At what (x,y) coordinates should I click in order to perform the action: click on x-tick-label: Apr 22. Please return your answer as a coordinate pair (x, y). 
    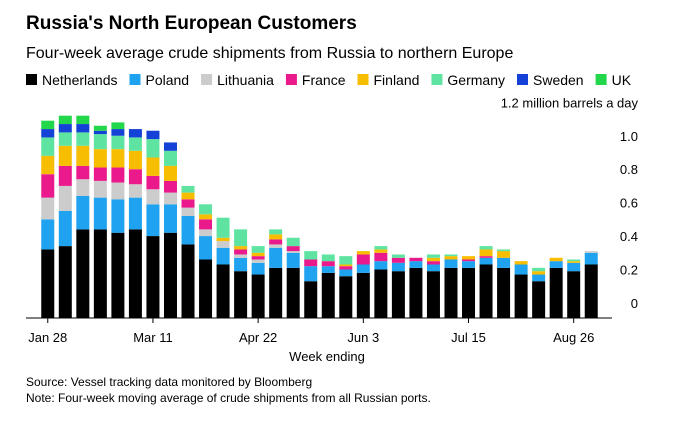
    Looking at the image, I should click on (258, 337).